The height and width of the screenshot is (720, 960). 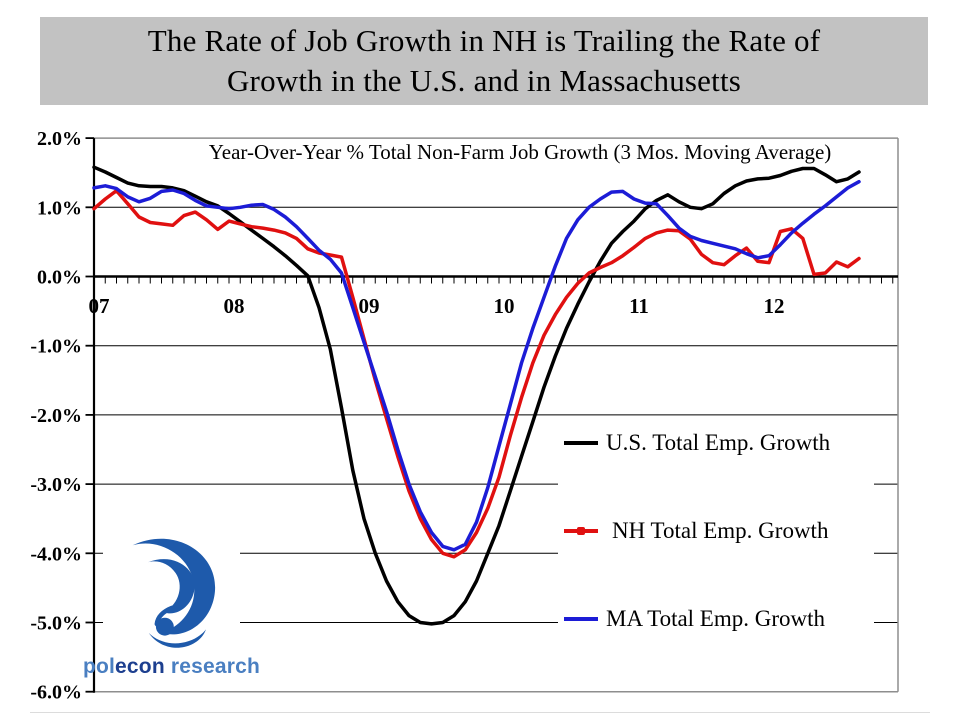 I want to click on svg-text: -5.0%, so click(x=56, y=624).